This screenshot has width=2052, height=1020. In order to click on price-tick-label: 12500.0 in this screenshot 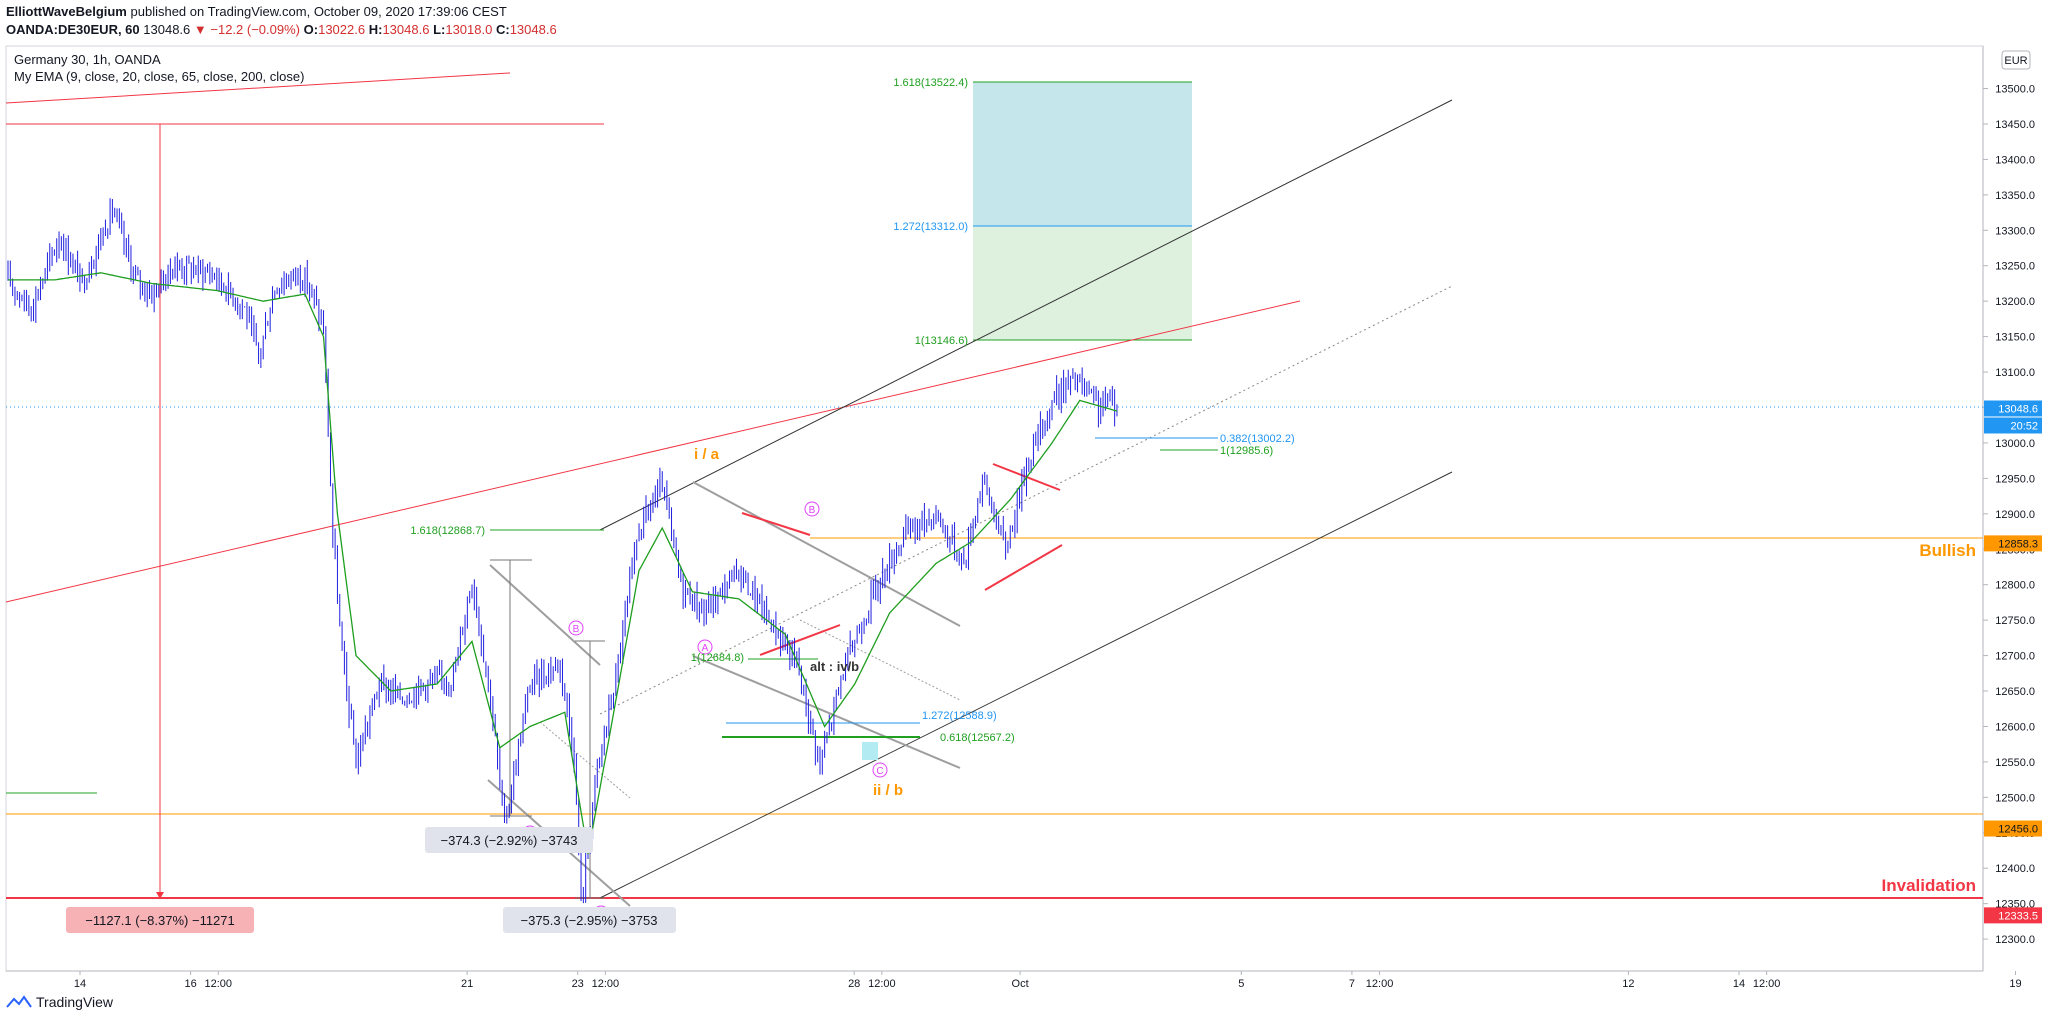, I will do `click(2015, 798)`.